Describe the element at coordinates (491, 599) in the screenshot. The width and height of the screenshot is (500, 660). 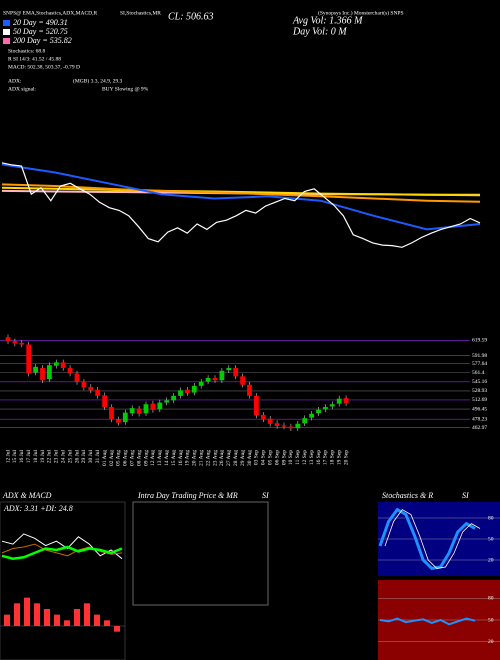
I see `rsi-tick-label: 80` at that location.